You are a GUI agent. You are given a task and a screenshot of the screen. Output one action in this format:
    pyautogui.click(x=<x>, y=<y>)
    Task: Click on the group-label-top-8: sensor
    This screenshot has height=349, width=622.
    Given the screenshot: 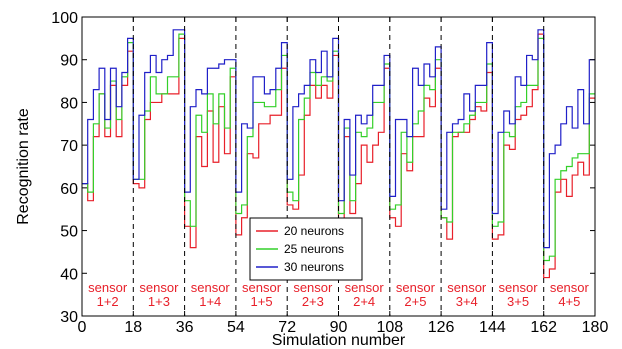 What is the action you would take?
    pyautogui.click(x=467, y=287)
    